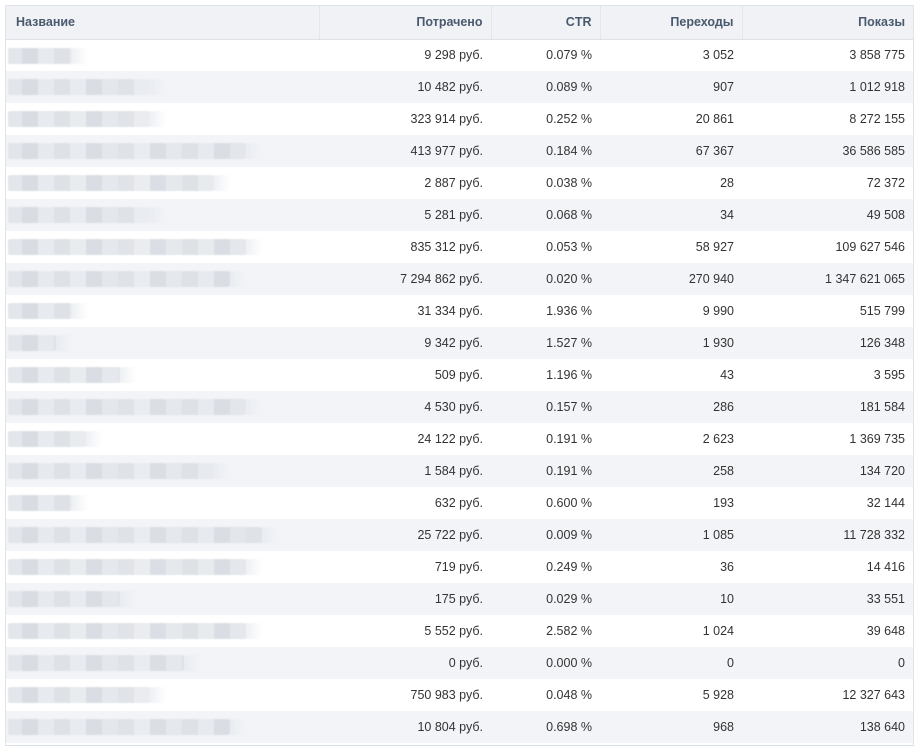 This screenshot has width=921, height=749. I want to click on table-row: 835 312 руб. 0.053 % 58 927 109 627 546, so click(459, 247).